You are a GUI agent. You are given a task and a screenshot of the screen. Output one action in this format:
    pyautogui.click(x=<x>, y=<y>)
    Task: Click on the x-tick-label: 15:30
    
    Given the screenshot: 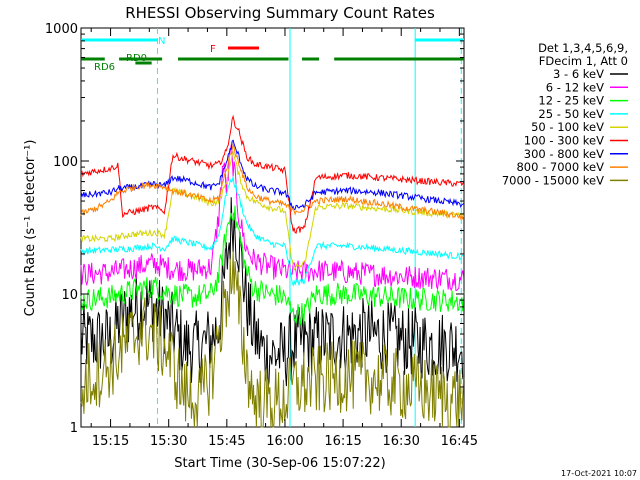 What is the action you would take?
    pyautogui.click(x=168, y=441)
    